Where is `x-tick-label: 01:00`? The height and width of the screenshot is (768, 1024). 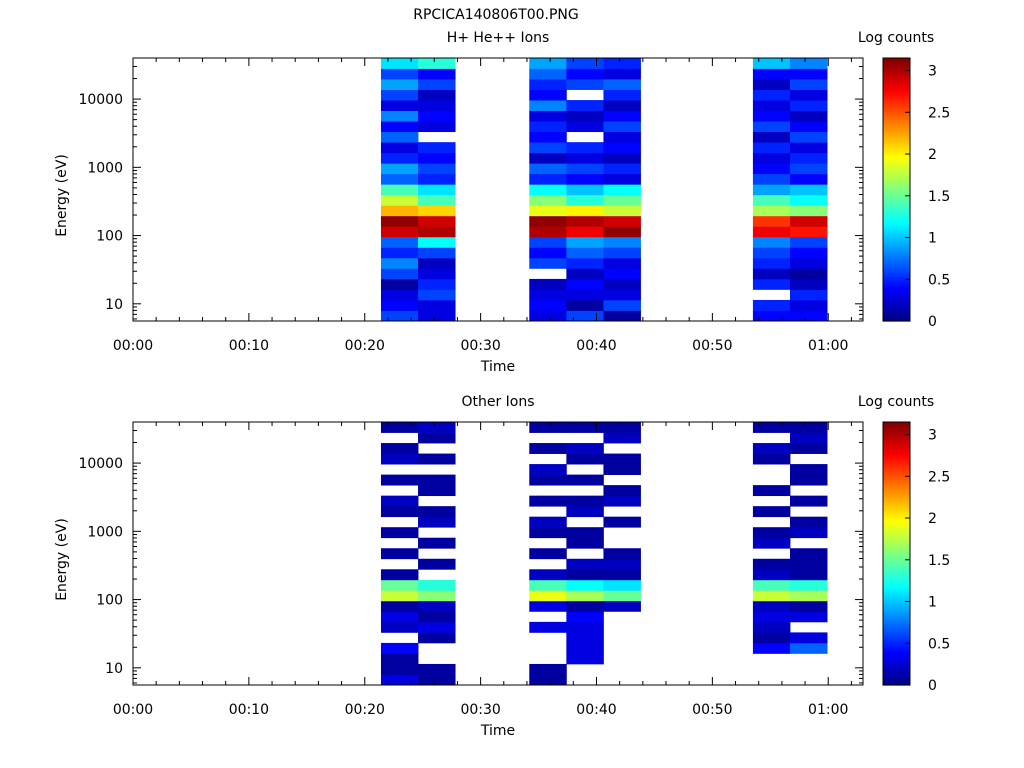 x-tick-label: 01:00 is located at coordinates (828, 710).